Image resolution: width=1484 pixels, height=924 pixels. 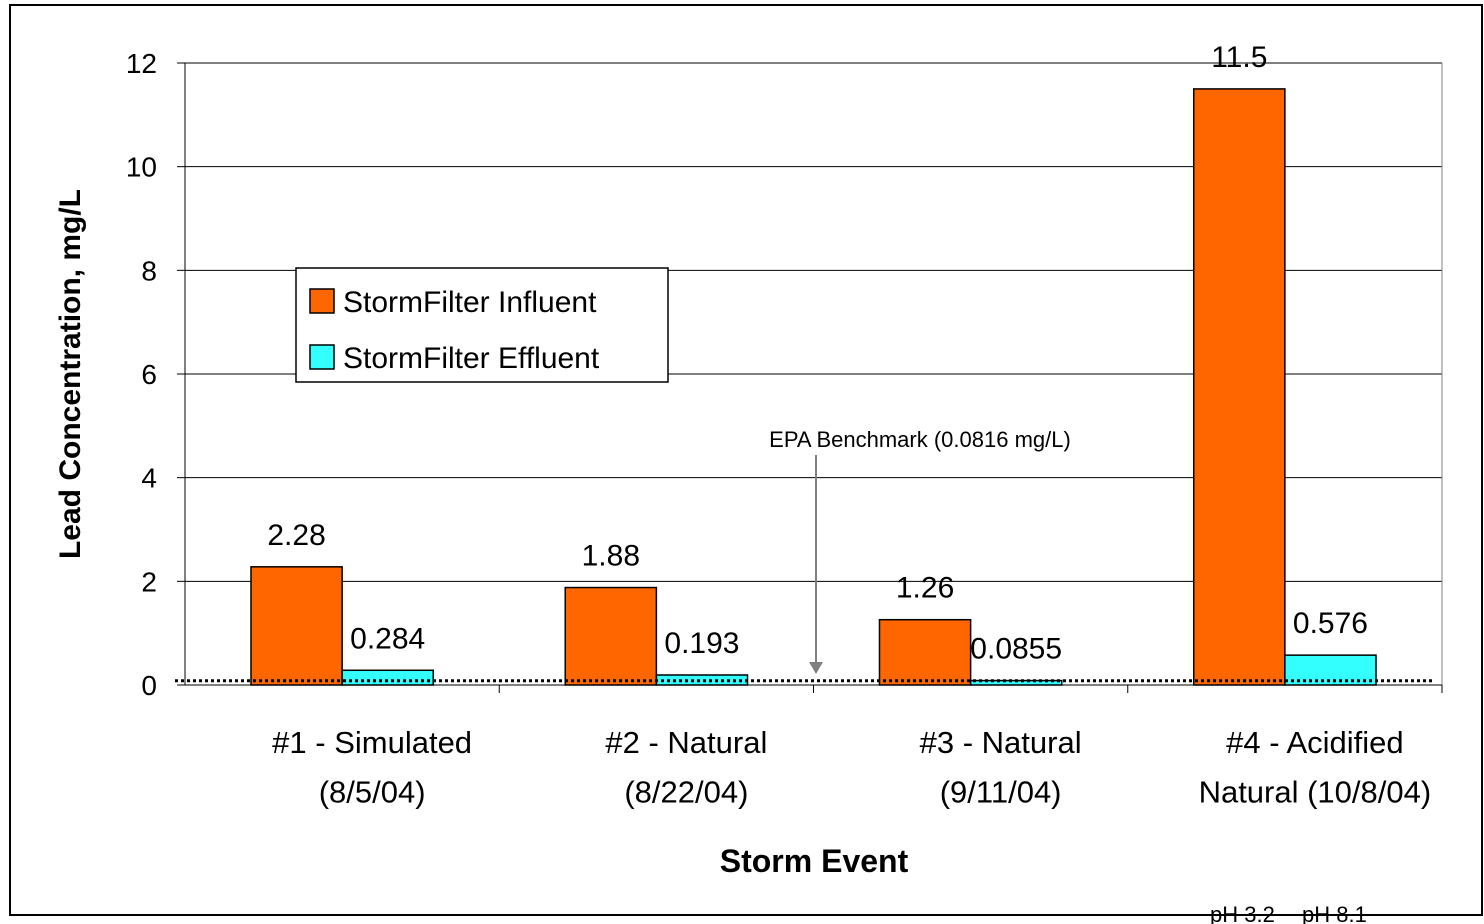 I want to click on data-label: 0.284, so click(x=387, y=638).